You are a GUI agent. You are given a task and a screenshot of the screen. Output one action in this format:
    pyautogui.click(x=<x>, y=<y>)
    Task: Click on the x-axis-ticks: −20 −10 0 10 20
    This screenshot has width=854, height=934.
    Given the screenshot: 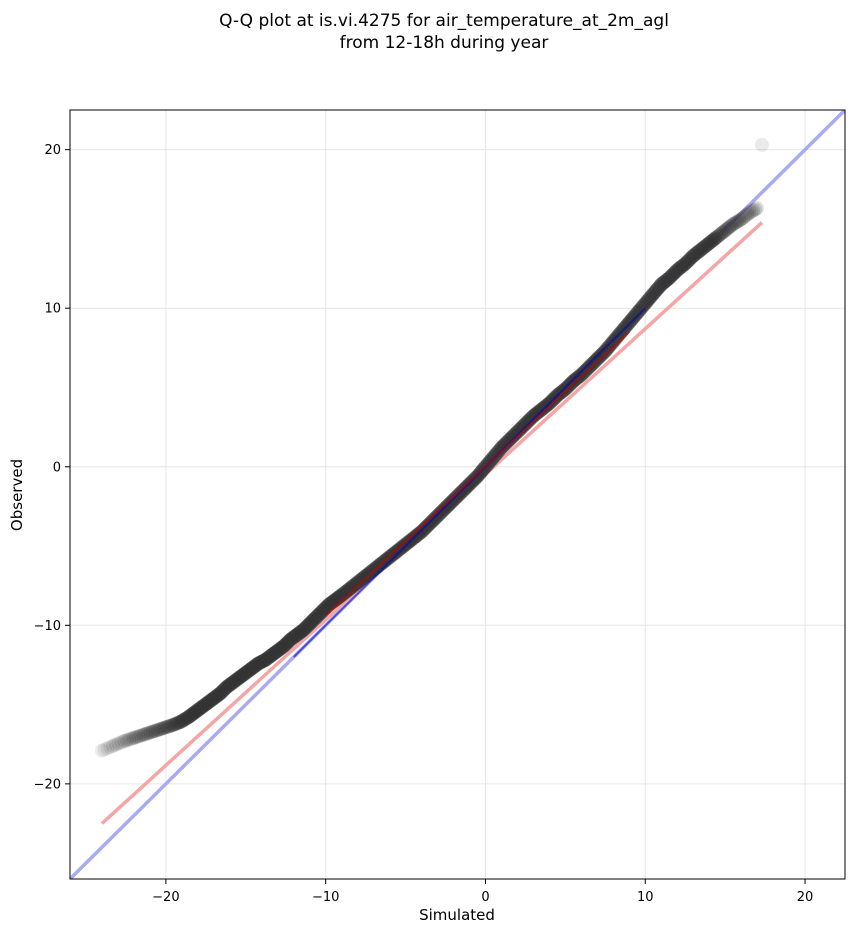 What is the action you would take?
    pyautogui.click(x=482, y=892)
    